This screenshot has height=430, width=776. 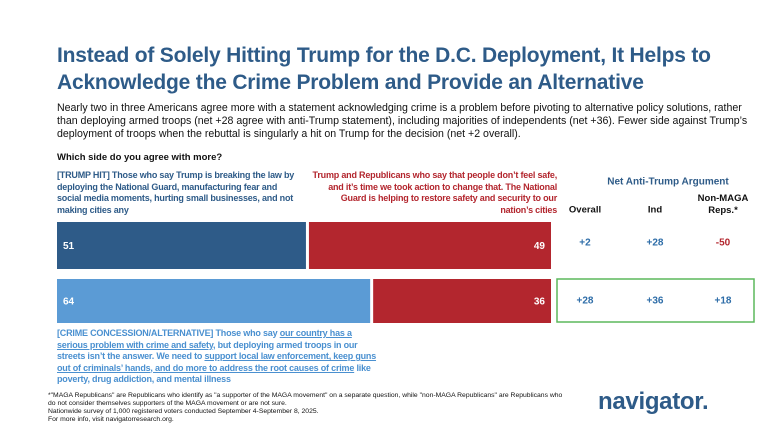 I want to click on highlight-box, so click(x=655, y=300).